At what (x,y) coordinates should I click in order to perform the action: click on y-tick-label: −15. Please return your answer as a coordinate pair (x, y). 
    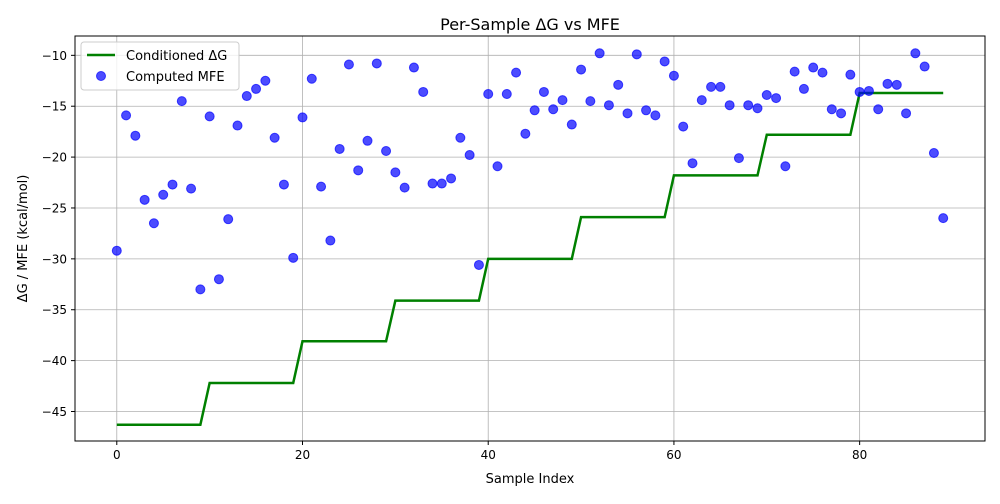
    Looking at the image, I should click on (54, 107).